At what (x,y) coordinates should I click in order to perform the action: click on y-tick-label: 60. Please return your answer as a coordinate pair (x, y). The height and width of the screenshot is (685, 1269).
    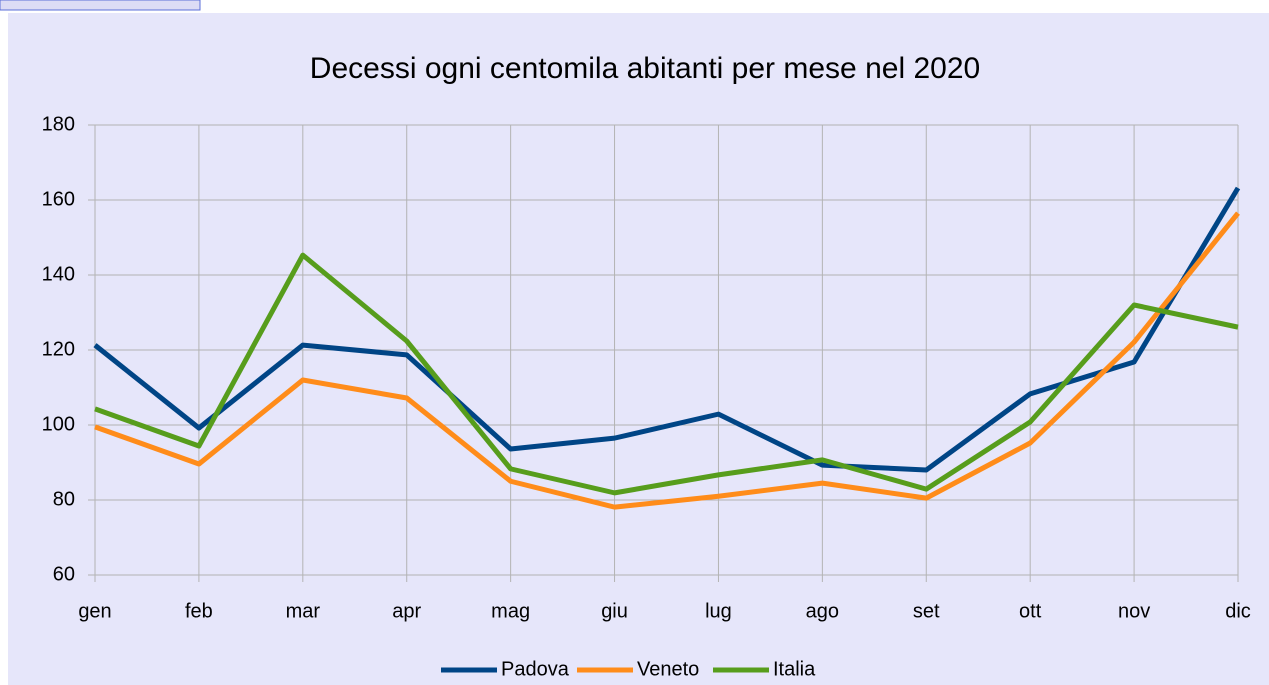
    Looking at the image, I should click on (64, 574).